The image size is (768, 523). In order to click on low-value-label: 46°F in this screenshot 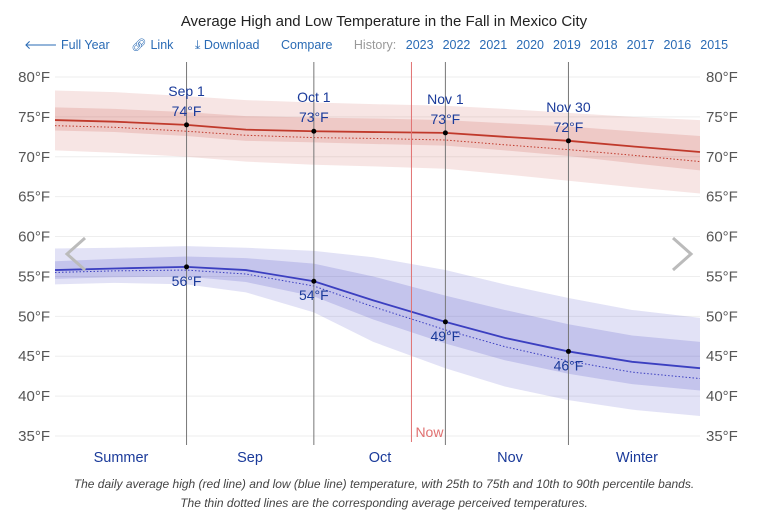, I will do `click(569, 365)`.